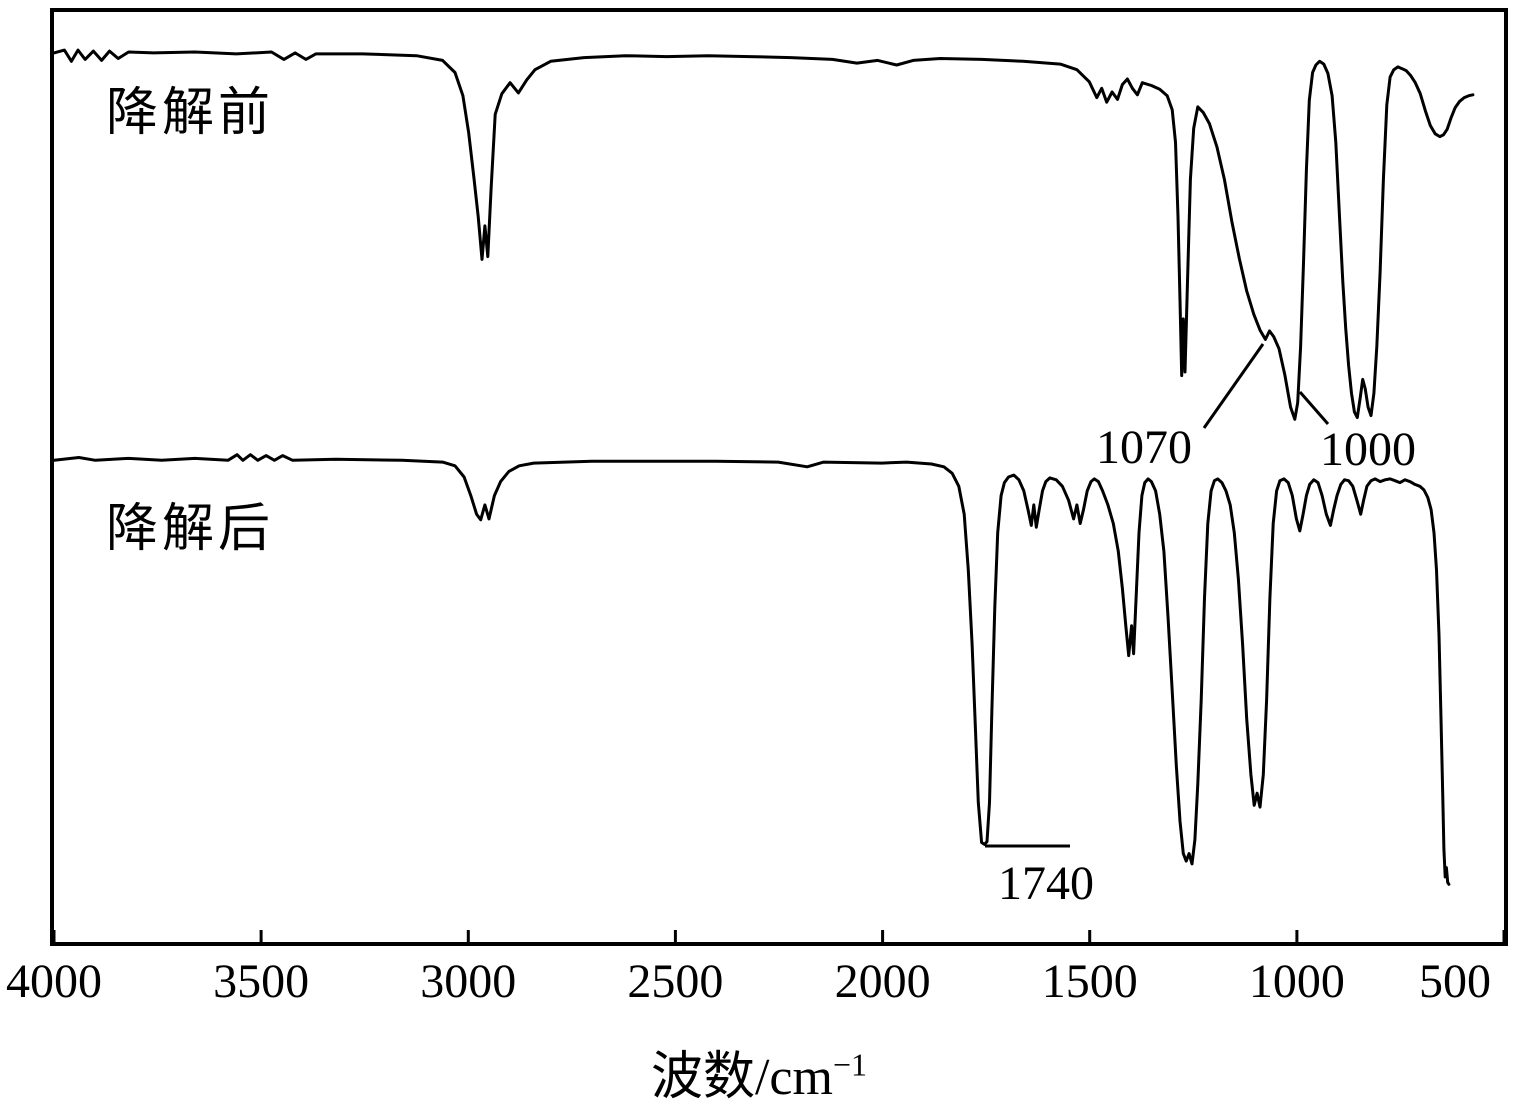 The image size is (1518, 1120). Describe the element at coordinates (1368, 449) in the screenshot. I see `annotation-label-1000: 1000` at that location.